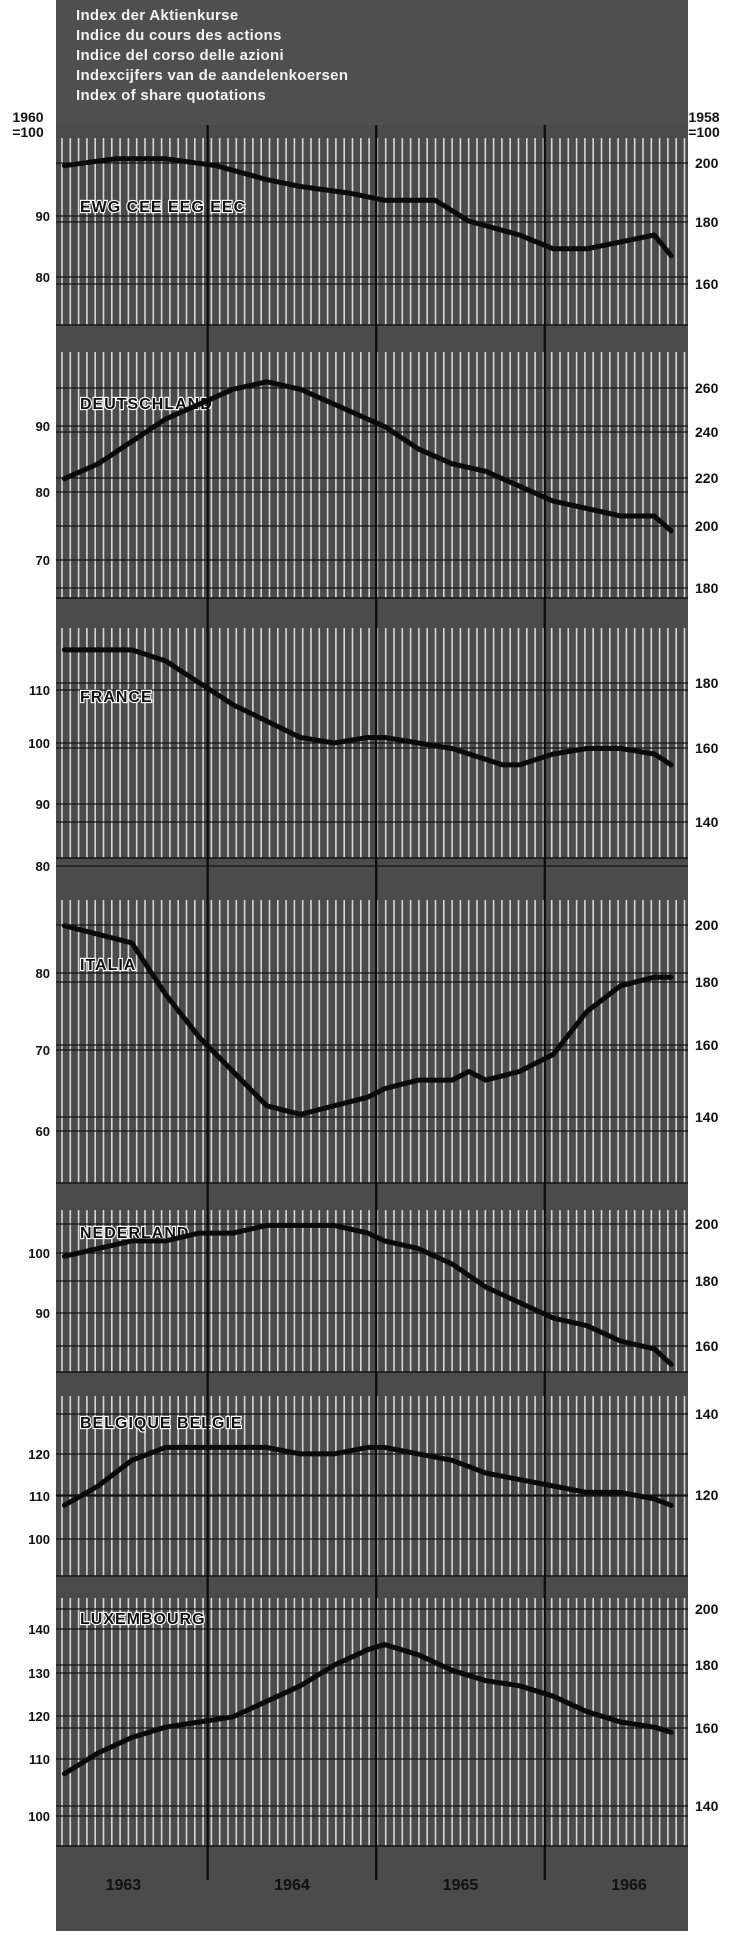 The height and width of the screenshot is (1936, 731). What do you see at coordinates (373, 1486) in the screenshot?
I see `panel-belgique: 120 110 100 140 120 BELGIQUE BELGIE` at bounding box center [373, 1486].